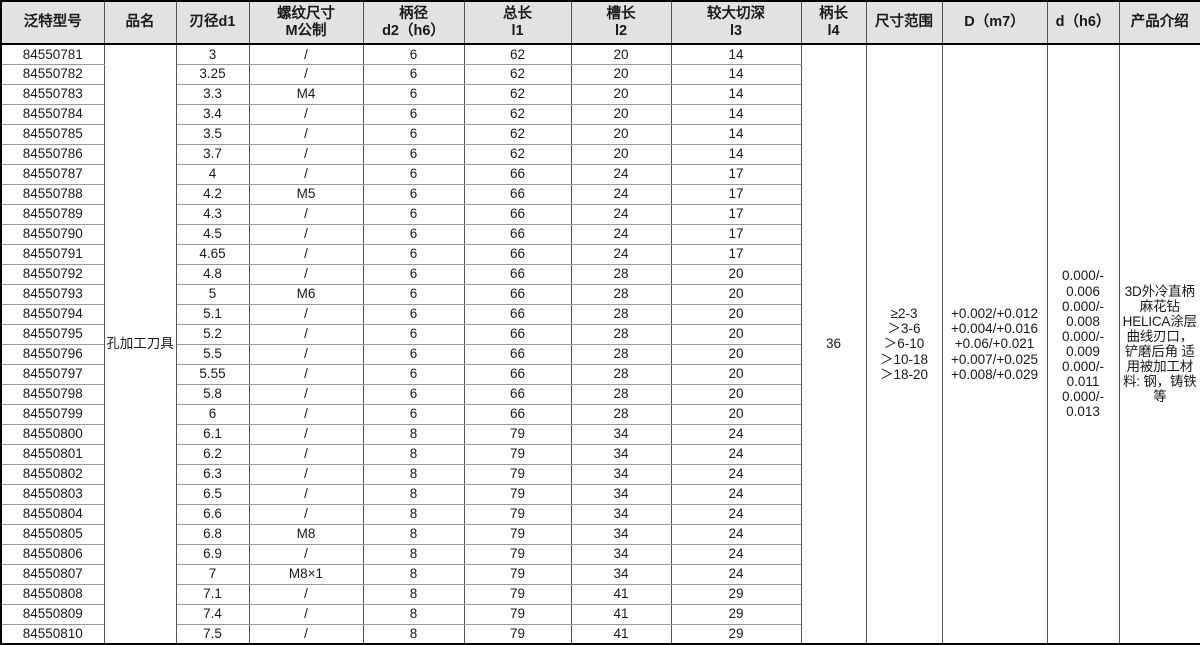 This screenshot has height=645, width=1200. Describe the element at coordinates (52, 54) in the screenshot. I see `cell-model: 84550781` at that location.